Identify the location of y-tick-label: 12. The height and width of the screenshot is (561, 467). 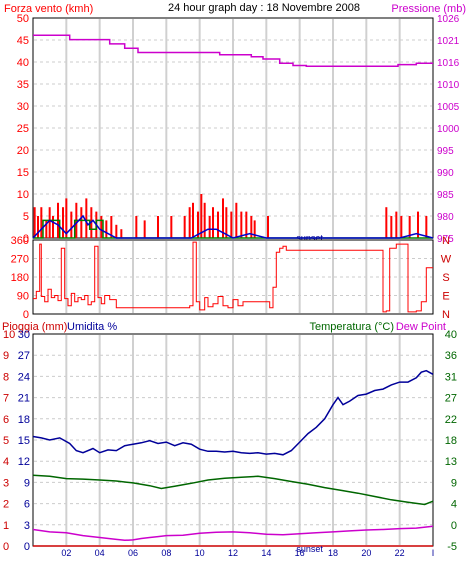
(24, 462).